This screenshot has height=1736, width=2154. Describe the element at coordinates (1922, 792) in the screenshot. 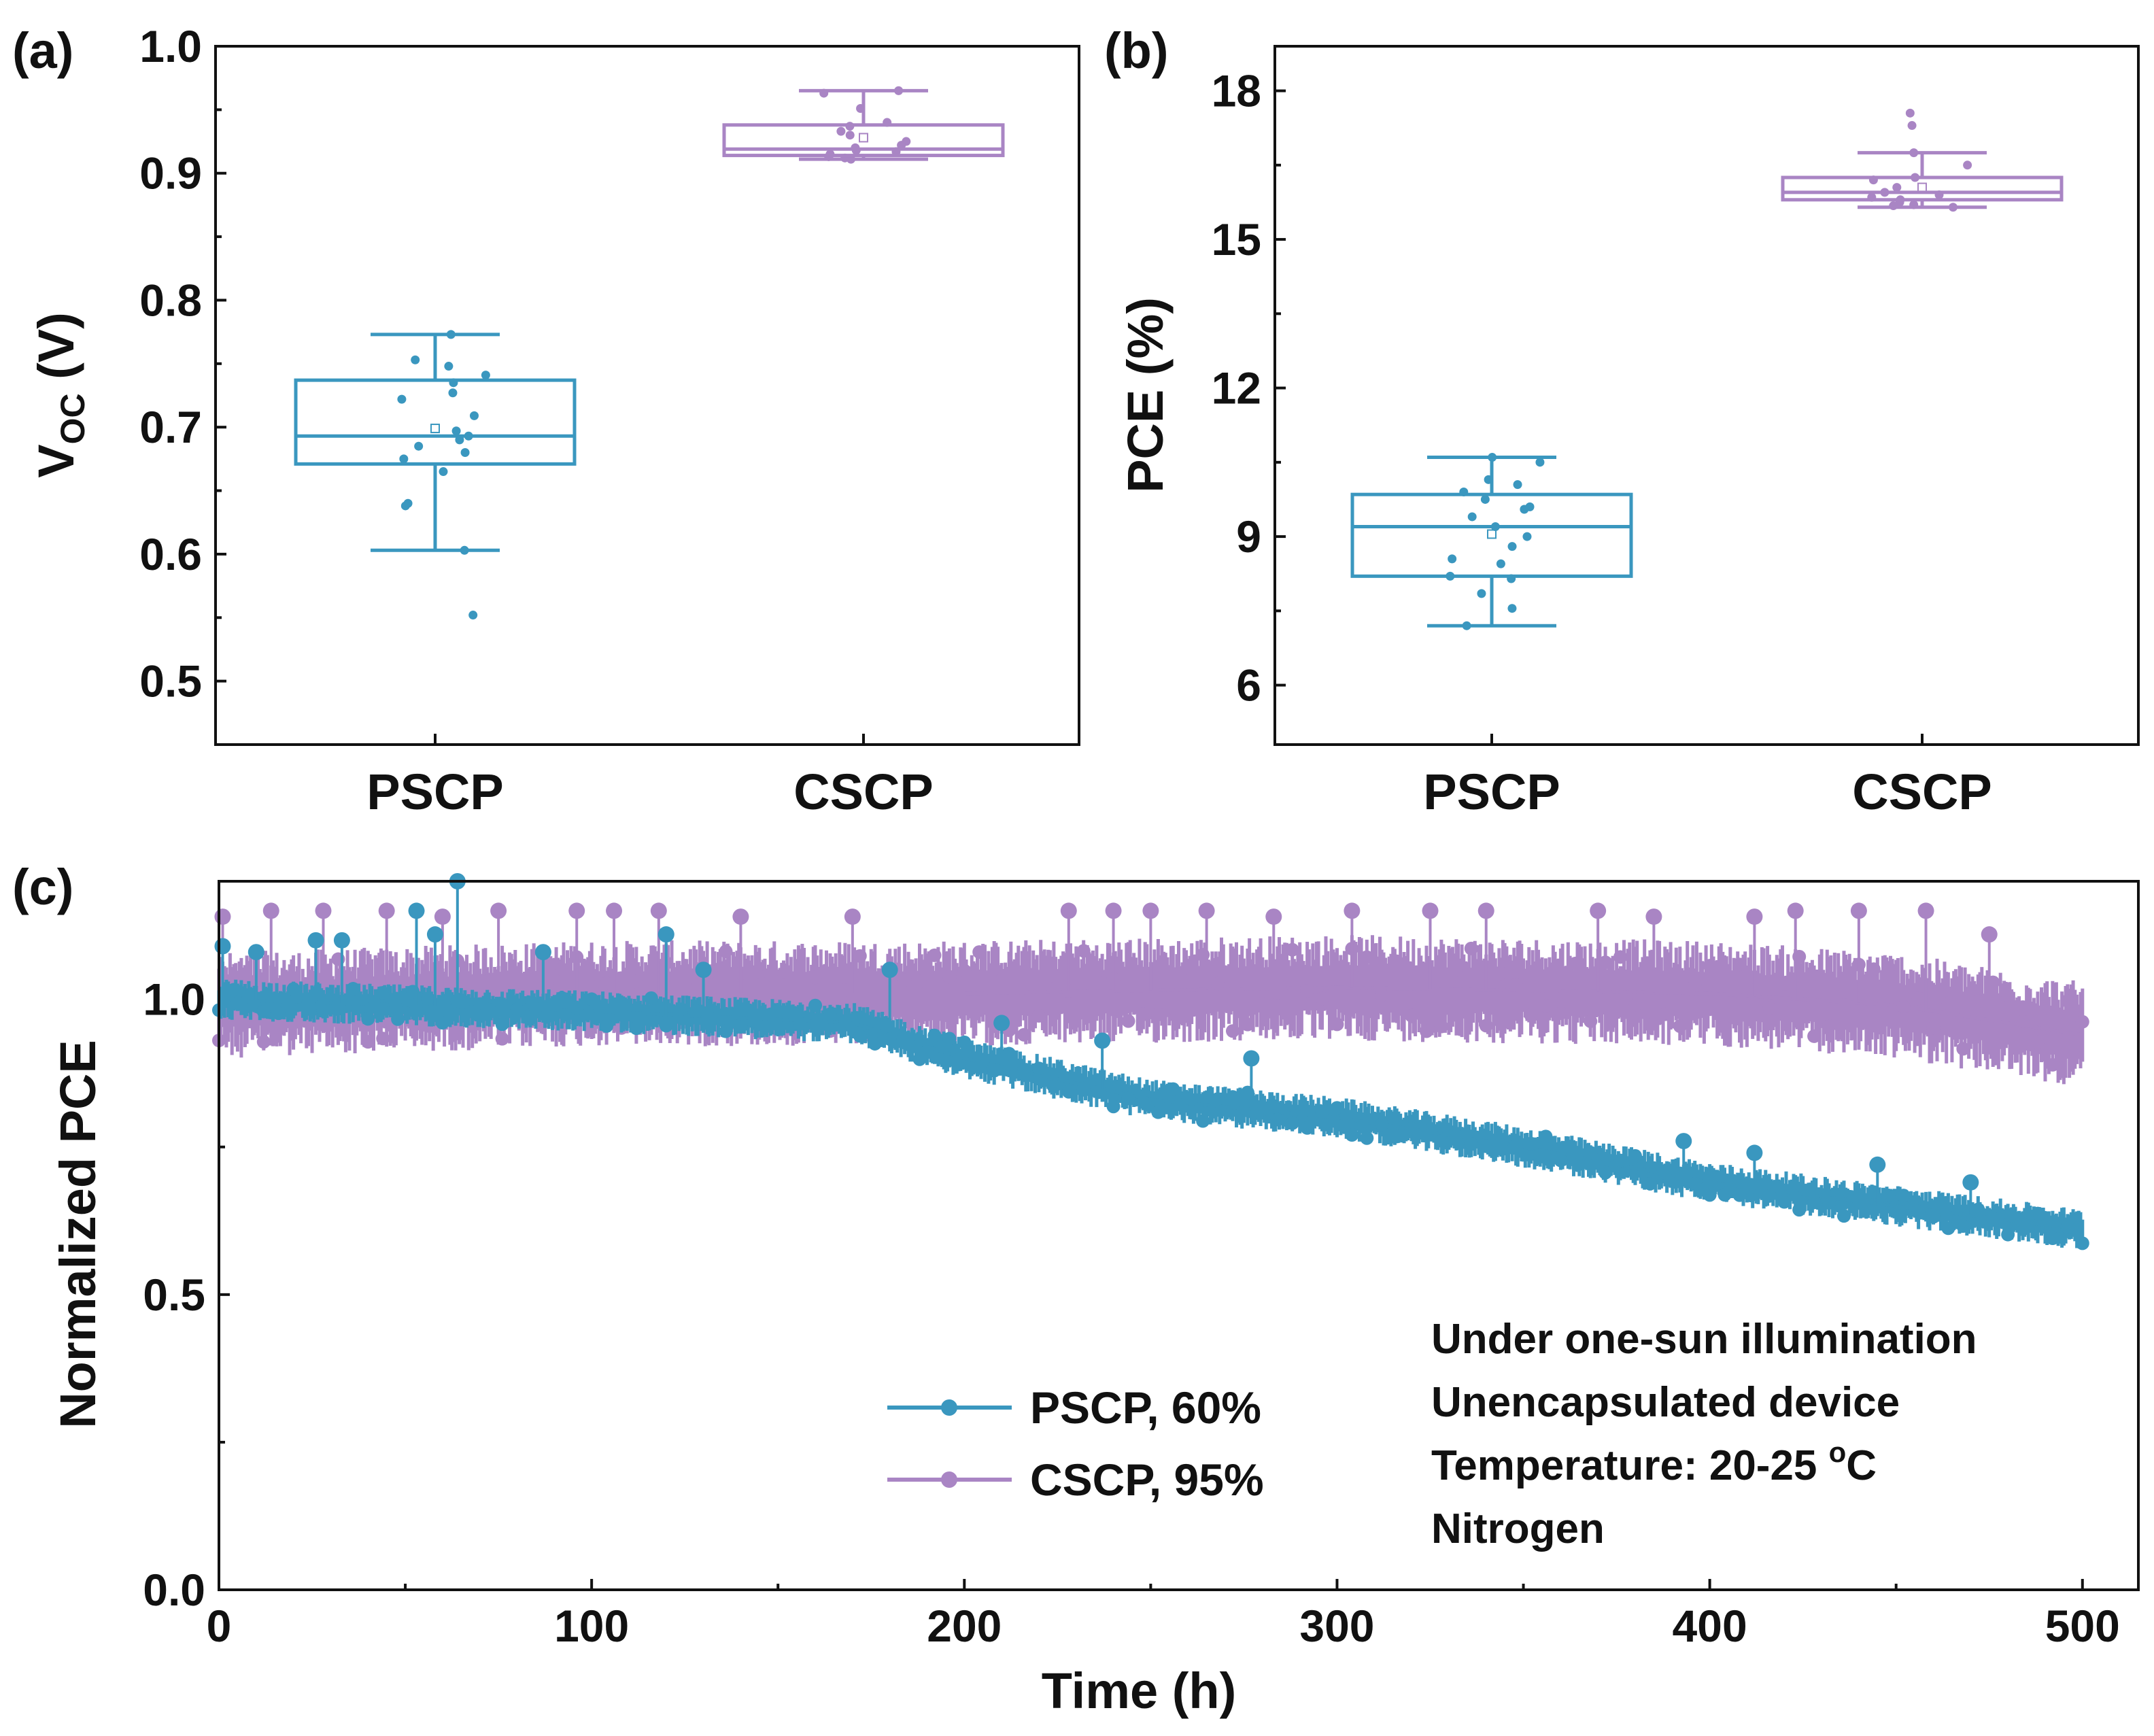

I see `panel-b-category-label: CSCP` at that location.